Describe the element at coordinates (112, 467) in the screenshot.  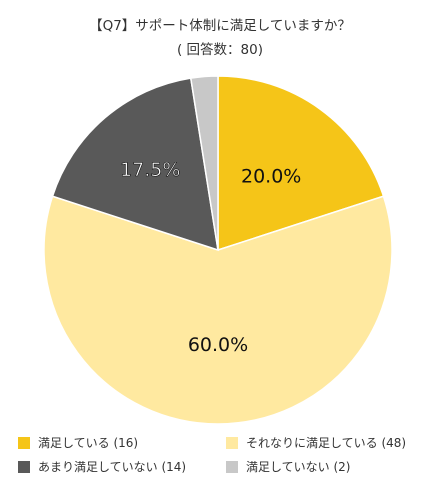
I see `legend-label: あまり満足していない (14)` at that location.